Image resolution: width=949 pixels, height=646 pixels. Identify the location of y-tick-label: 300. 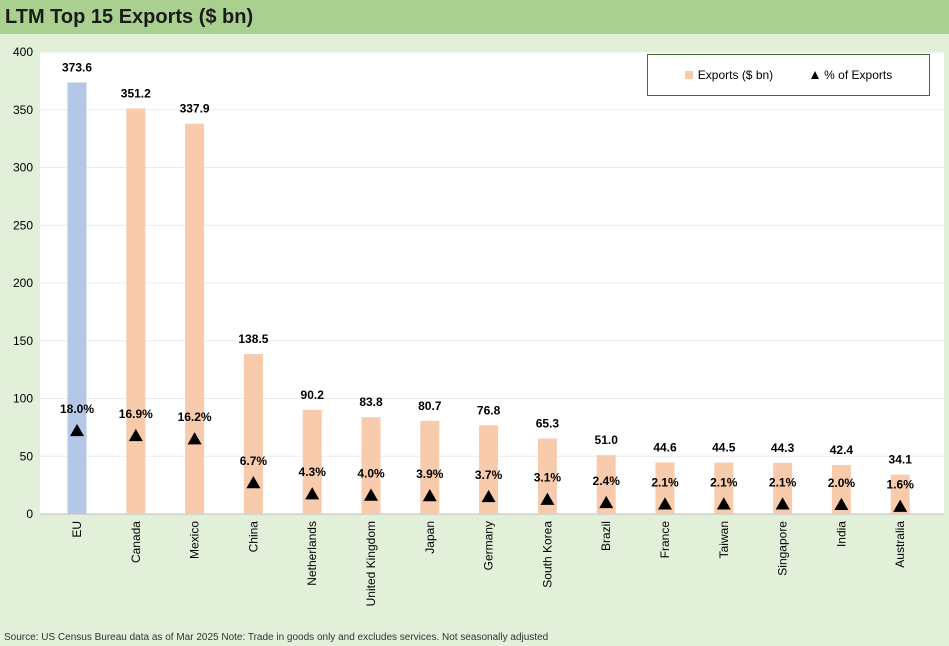
(23, 168).